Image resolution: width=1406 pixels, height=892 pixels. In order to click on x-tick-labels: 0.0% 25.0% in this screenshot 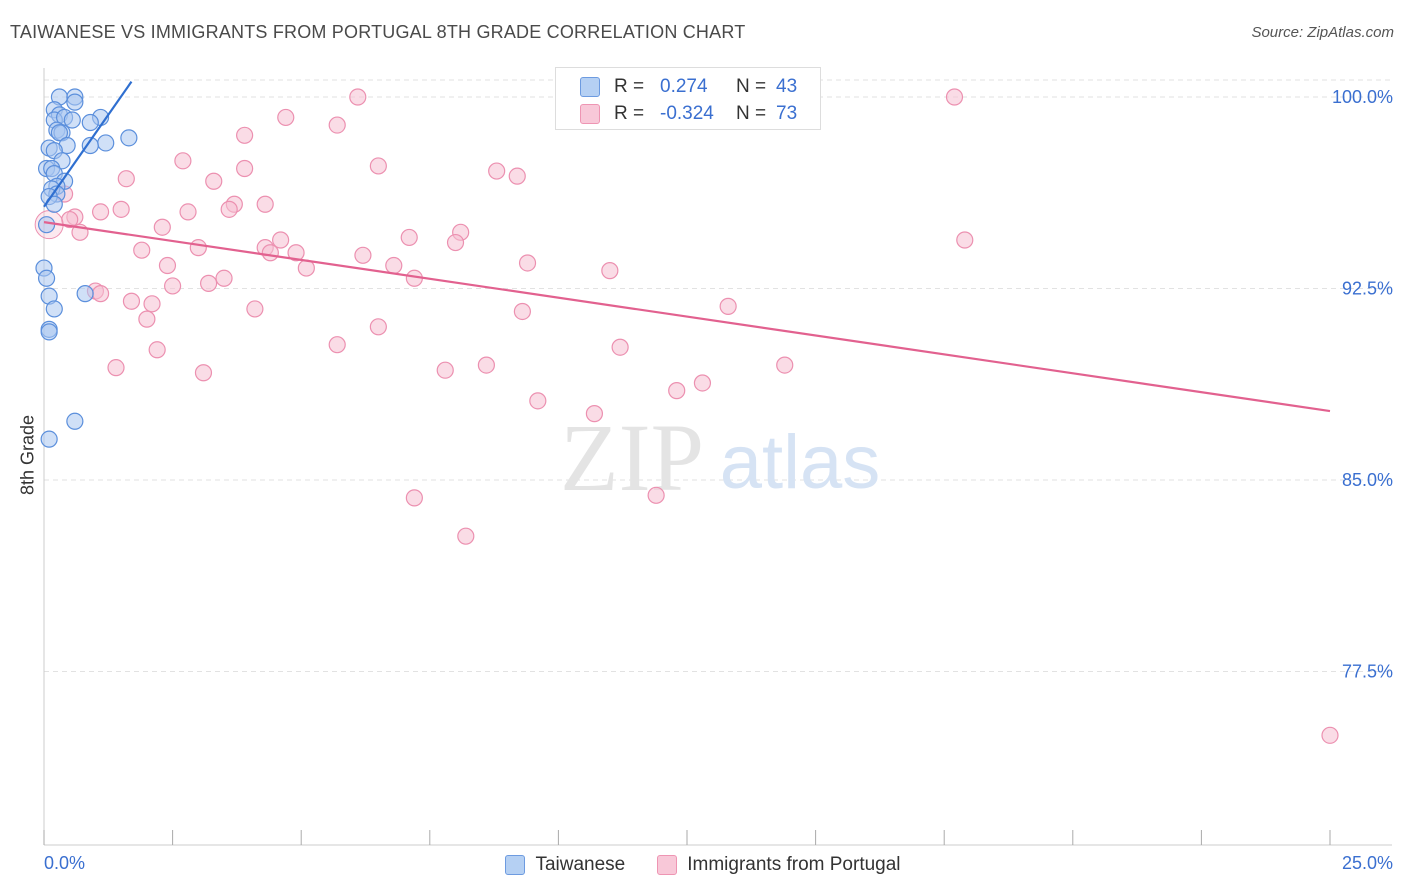, I will do `click(718, 863)`.